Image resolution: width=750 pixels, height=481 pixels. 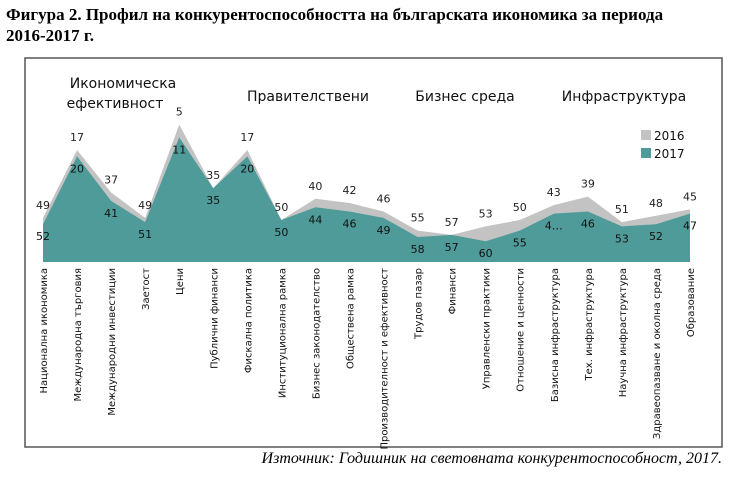 What do you see at coordinates (589, 324) in the screenshot?
I see `x-tick-label: Тех. инфраструктура` at bounding box center [589, 324].